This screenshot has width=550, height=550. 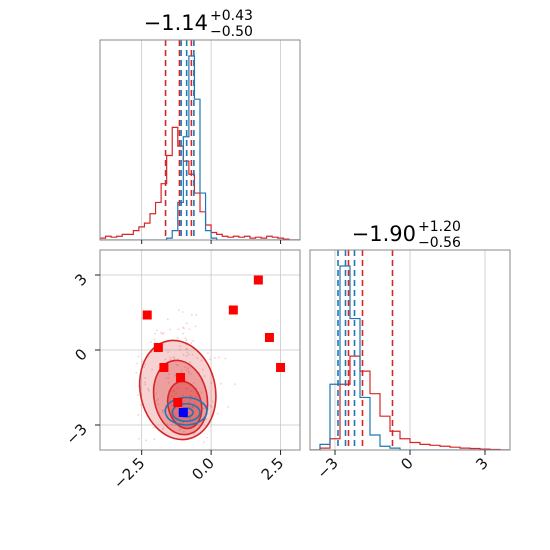 I want to click on ticklabel-joint-y-0: −3, so click(x=76, y=434).